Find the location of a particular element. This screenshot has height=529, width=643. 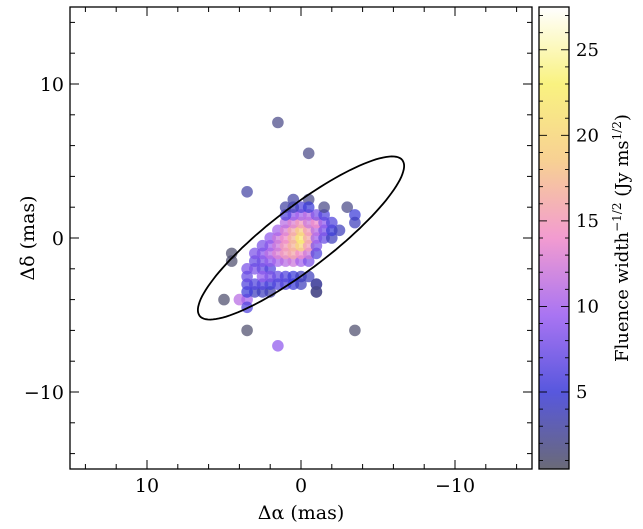

y-tick-label: −10 is located at coordinates (44, 393).